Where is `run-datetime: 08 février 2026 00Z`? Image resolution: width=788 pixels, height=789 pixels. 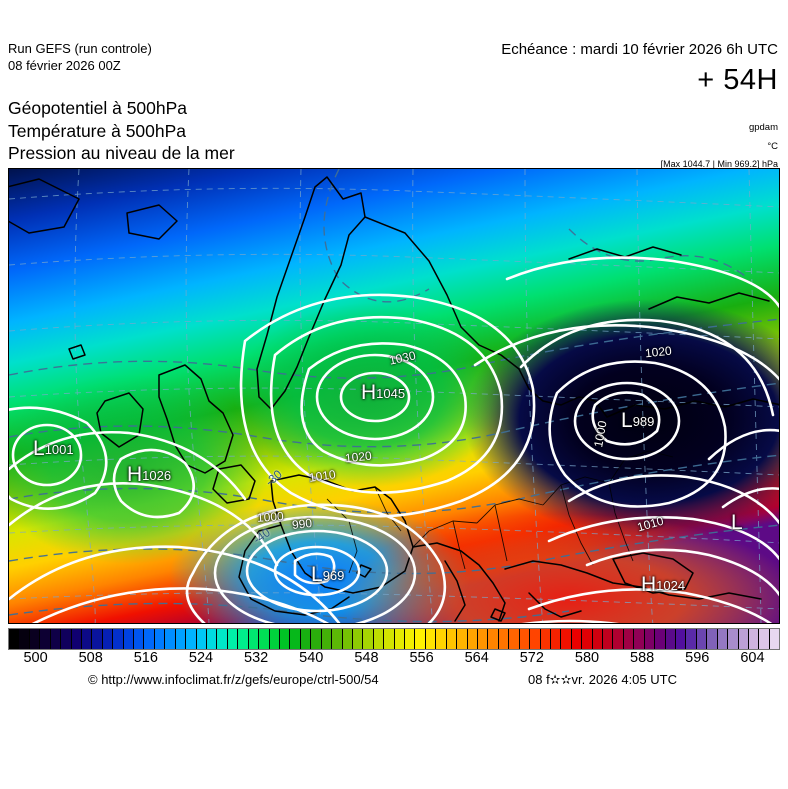
run-datetime: 08 février 2026 00Z is located at coordinates (64, 65).